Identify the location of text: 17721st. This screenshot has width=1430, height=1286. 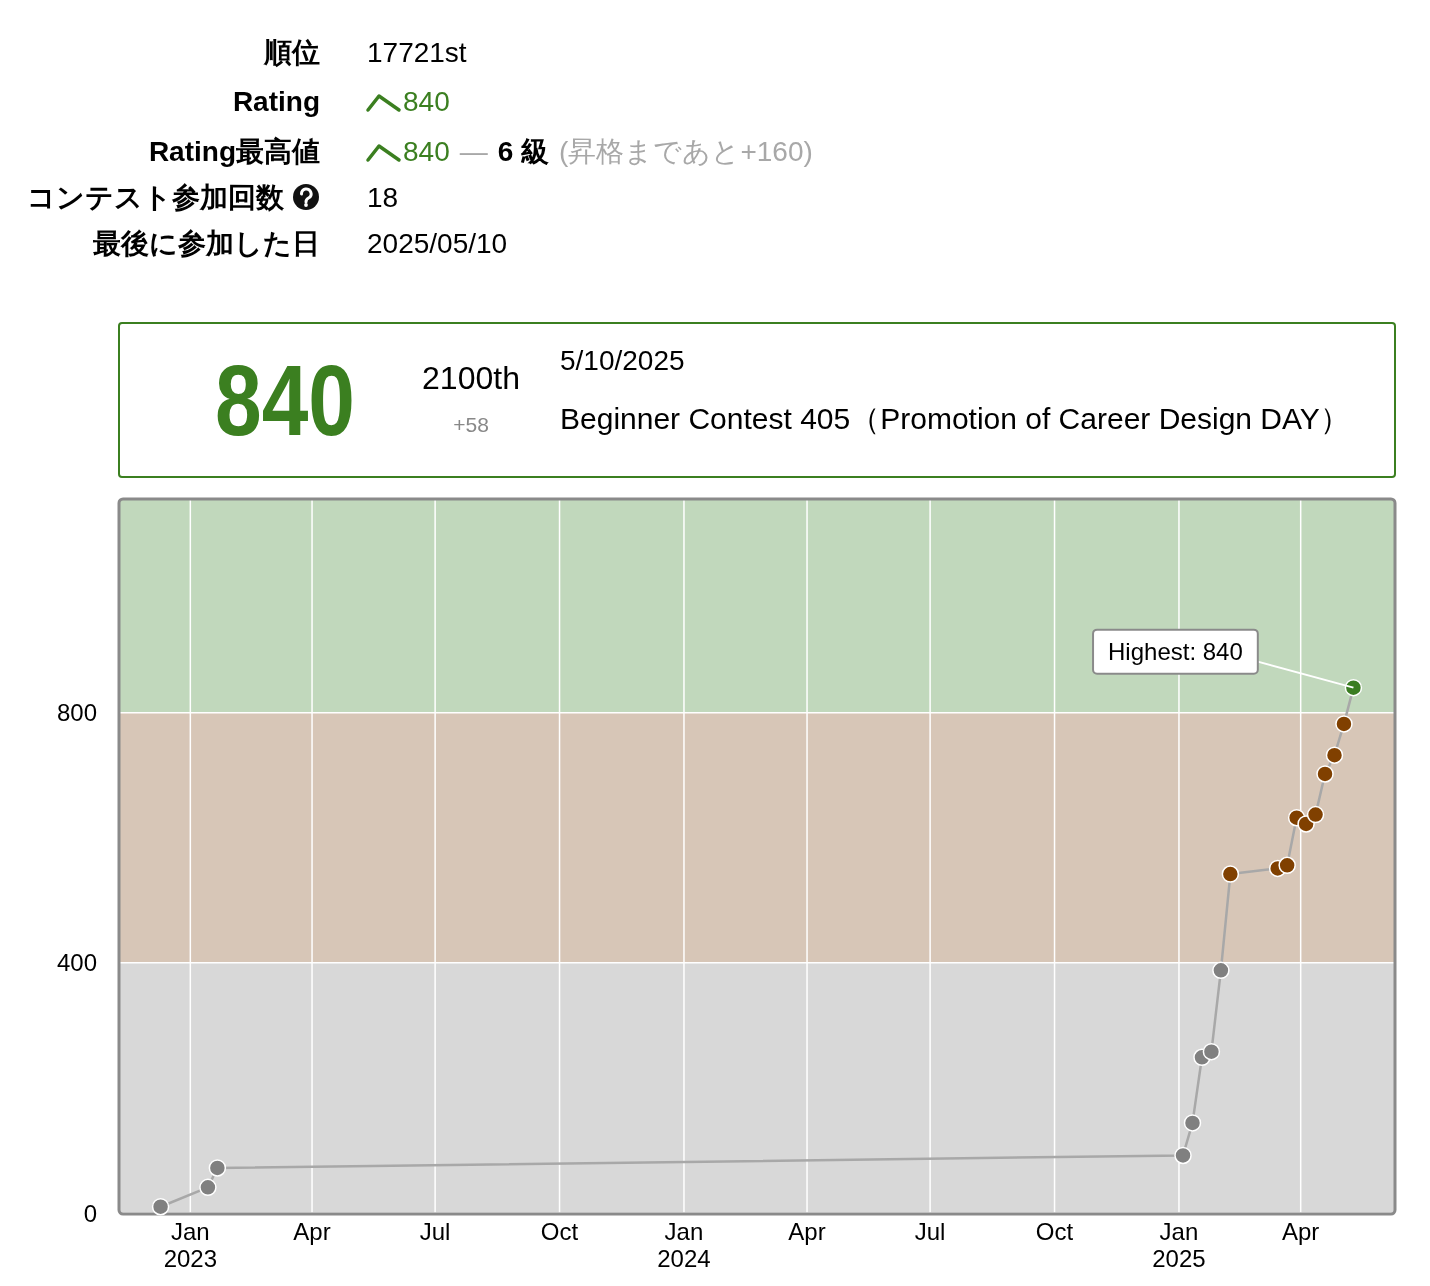
(417, 52).